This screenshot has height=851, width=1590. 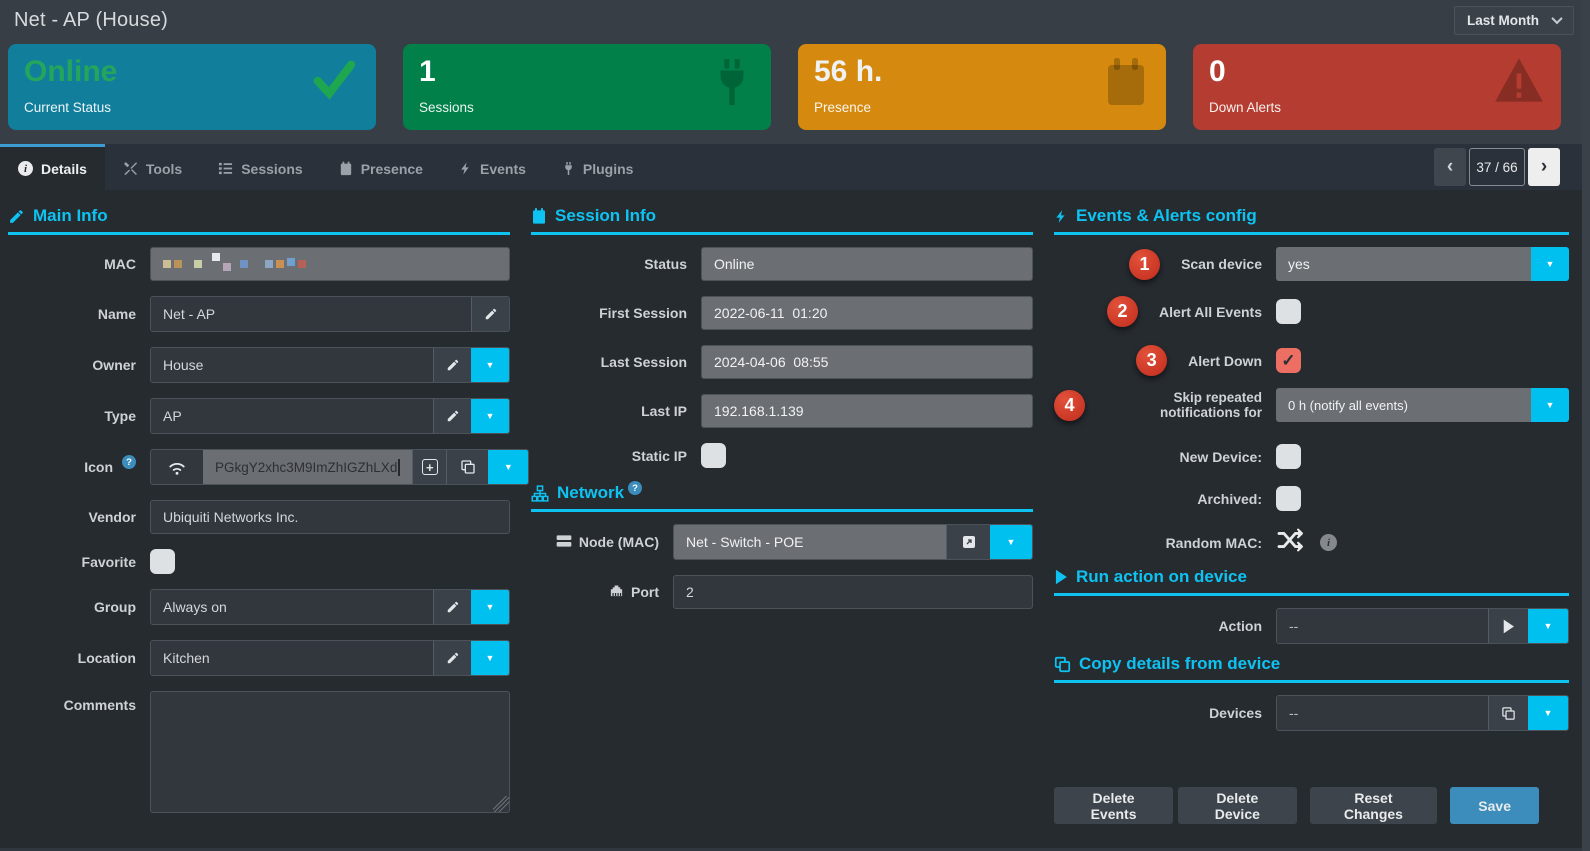 What do you see at coordinates (99, 705) in the screenshot?
I see `comments-label: Comments` at bounding box center [99, 705].